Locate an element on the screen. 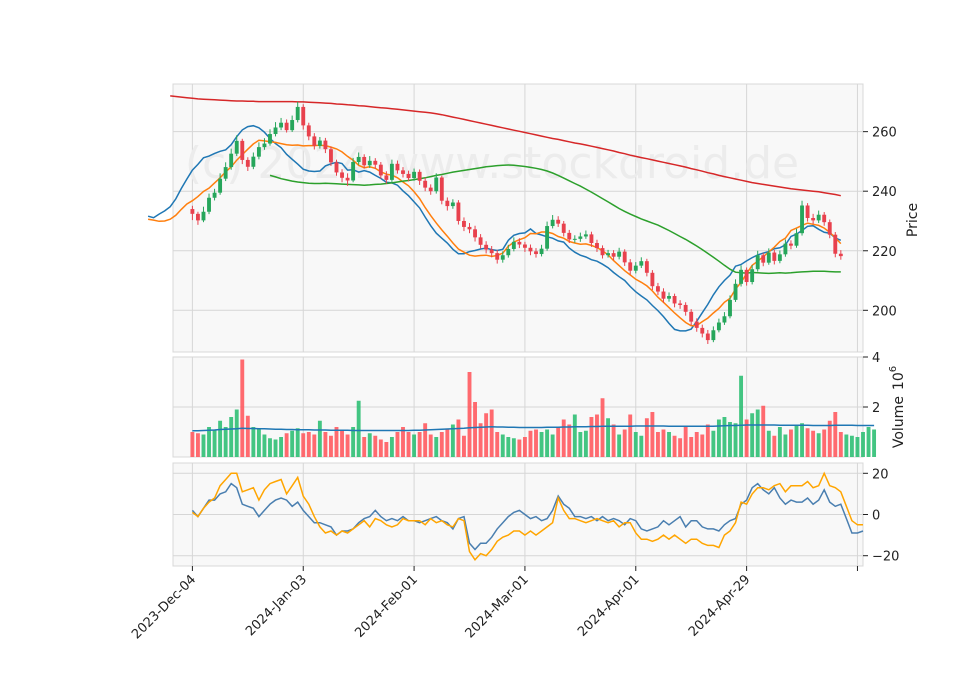  oscillator-grid is located at coordinates (518, 514).